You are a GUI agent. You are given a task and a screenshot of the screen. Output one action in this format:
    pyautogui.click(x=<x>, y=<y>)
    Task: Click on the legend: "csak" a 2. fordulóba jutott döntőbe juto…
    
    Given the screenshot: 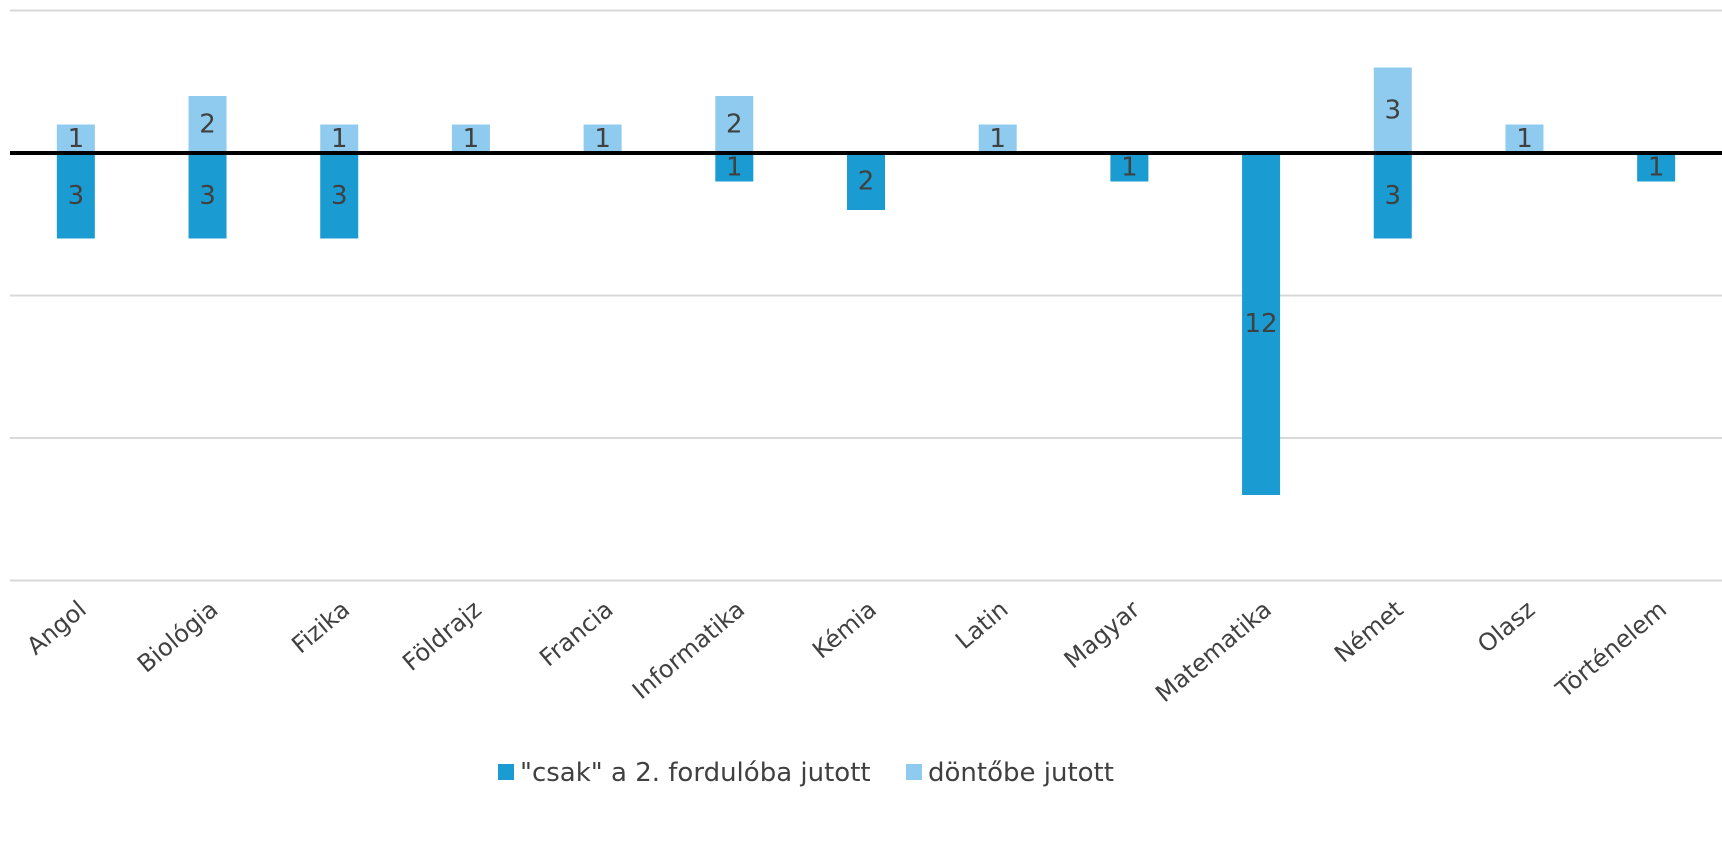 What is the action you would take?
    pyautogui.click(x=806, y=773)
    